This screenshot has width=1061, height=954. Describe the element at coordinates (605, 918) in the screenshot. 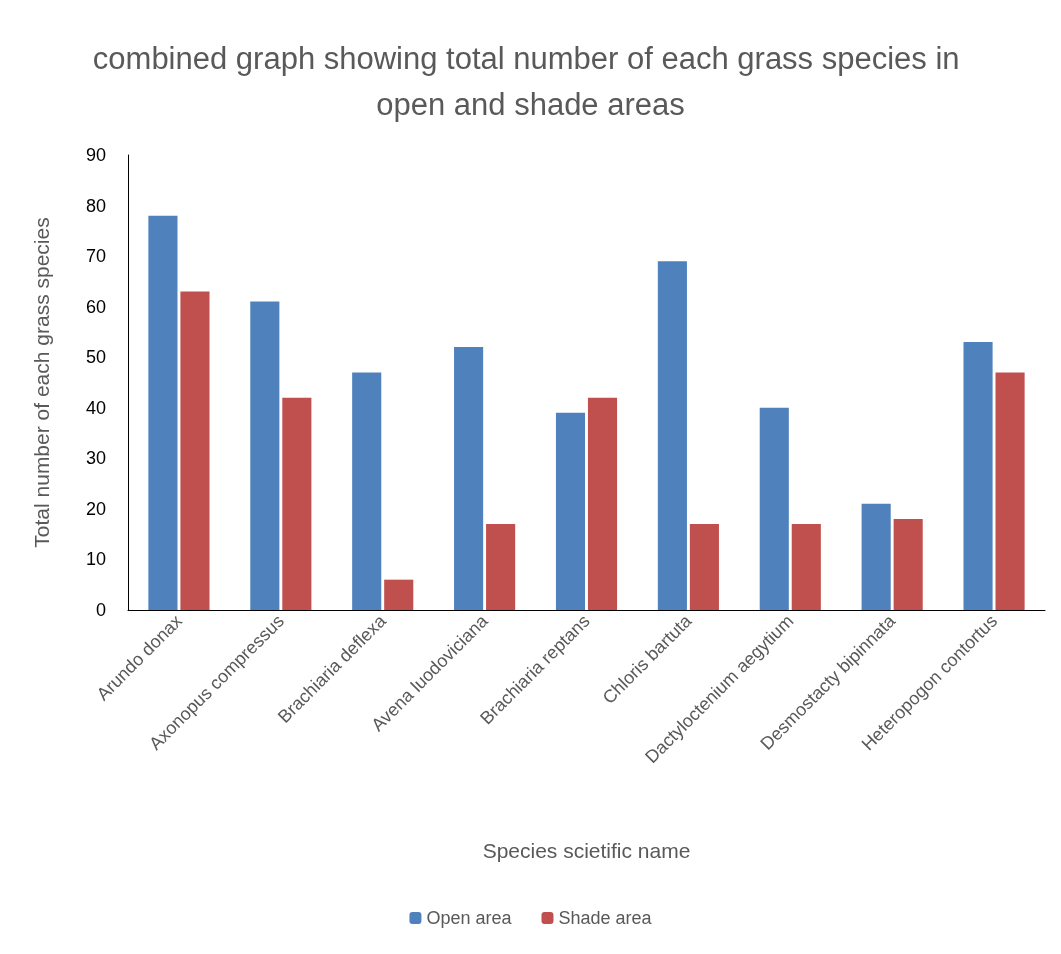

I see `legend-label: Shade area` at that location.